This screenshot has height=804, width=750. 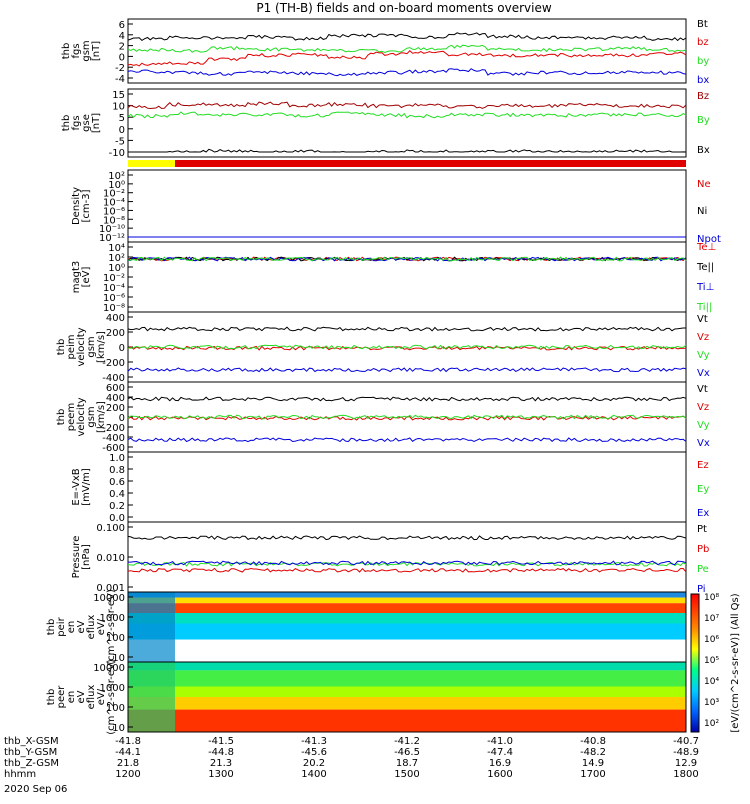 I want to click on legend-Bx: Bx, so click(x=703, y=150).